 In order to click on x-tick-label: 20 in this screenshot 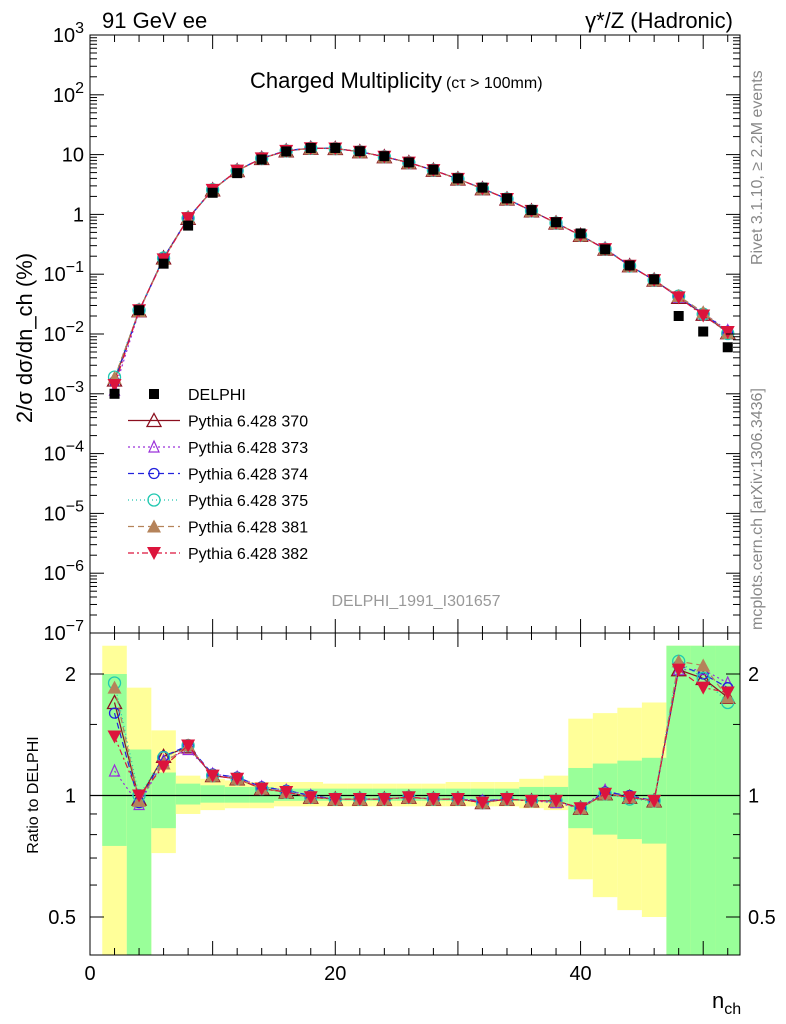, I will do `click(335, 974)`.